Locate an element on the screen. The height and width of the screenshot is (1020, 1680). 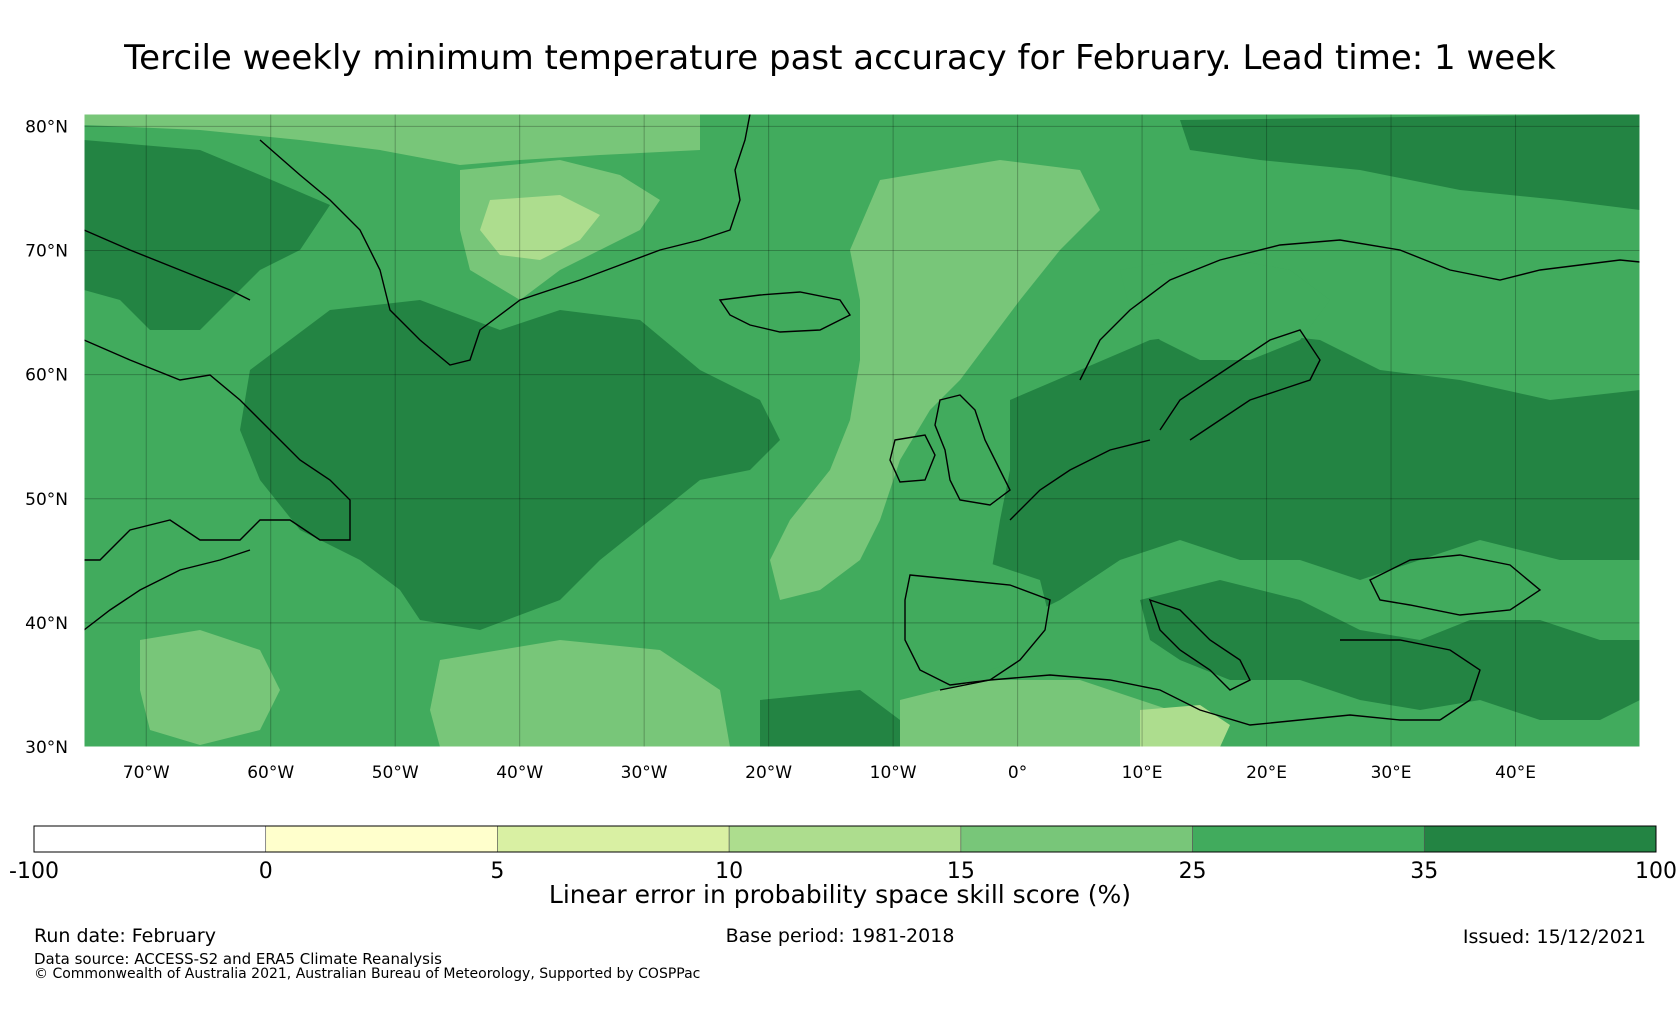
latitude-label: 70°N is located at coordinates (46, 252).